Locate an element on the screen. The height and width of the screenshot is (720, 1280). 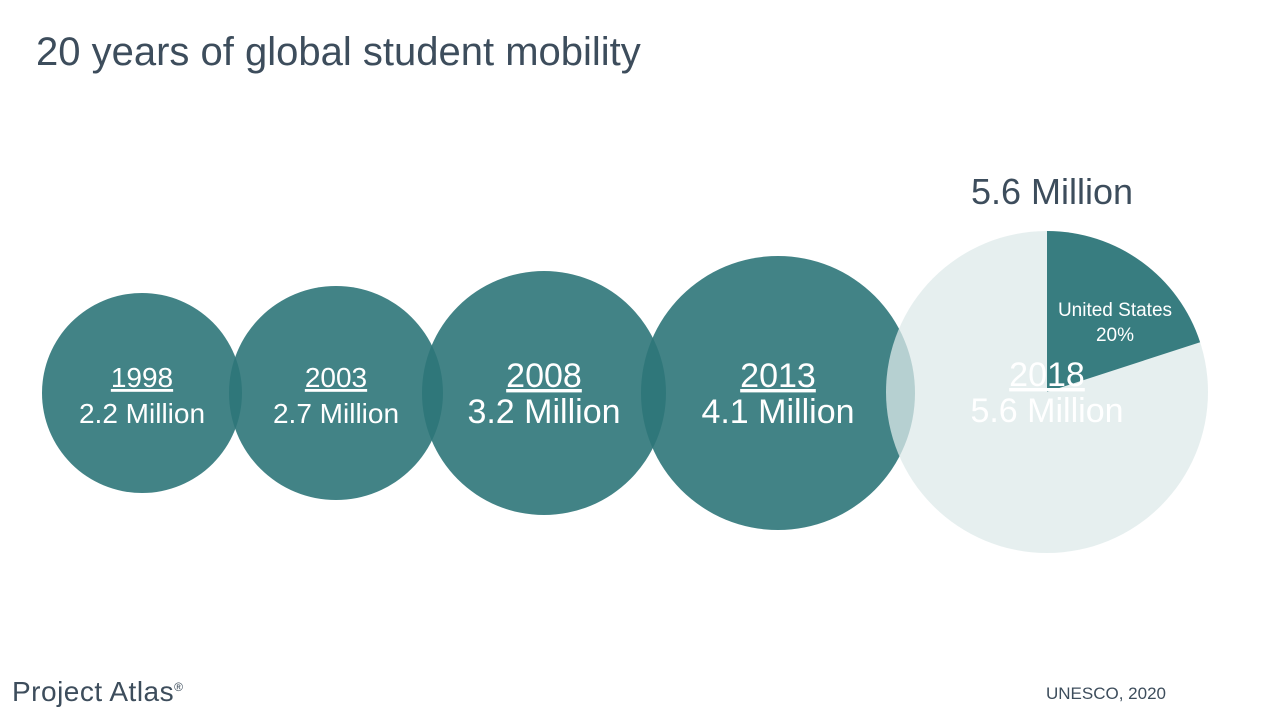
page-title: 20 years of global student mobility is located at coordinates (338, 52).